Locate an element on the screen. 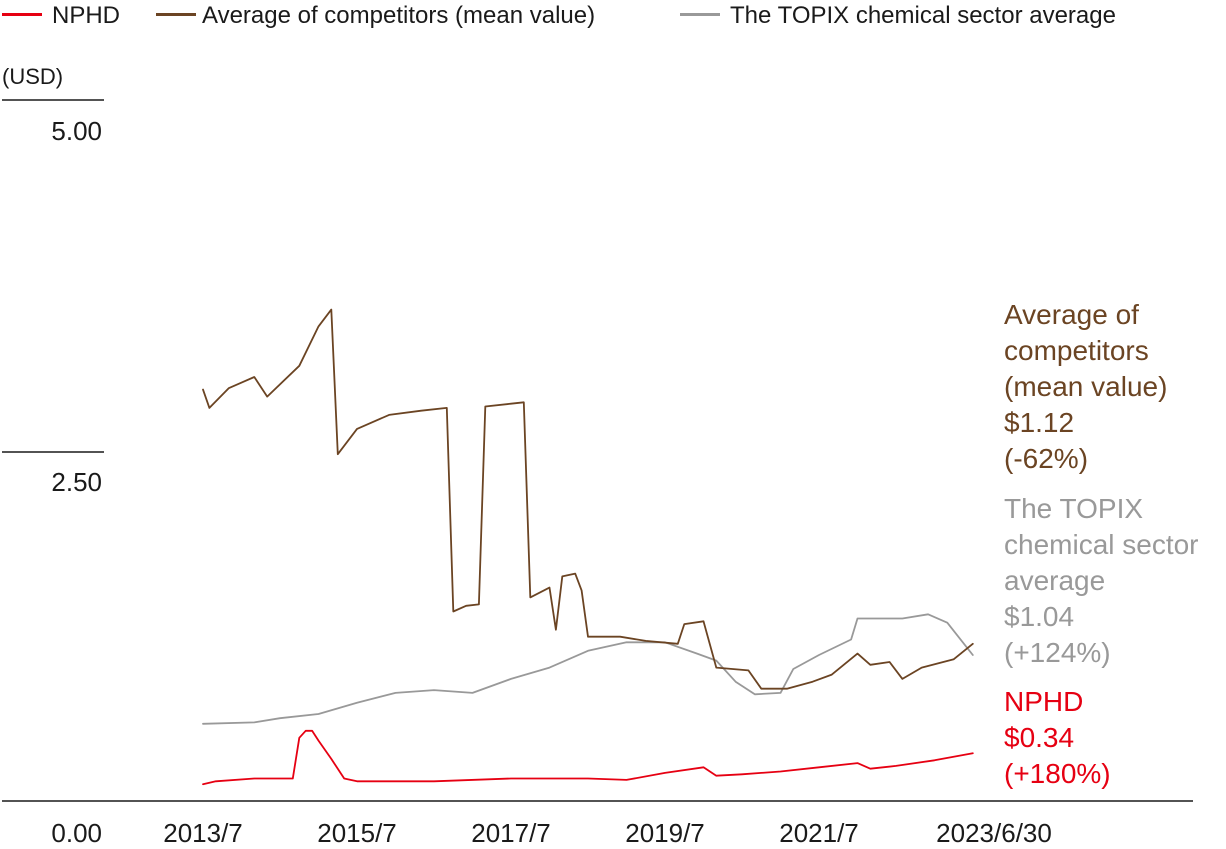  y-tick-label: 5.00 is located at coordinates (76, 131).